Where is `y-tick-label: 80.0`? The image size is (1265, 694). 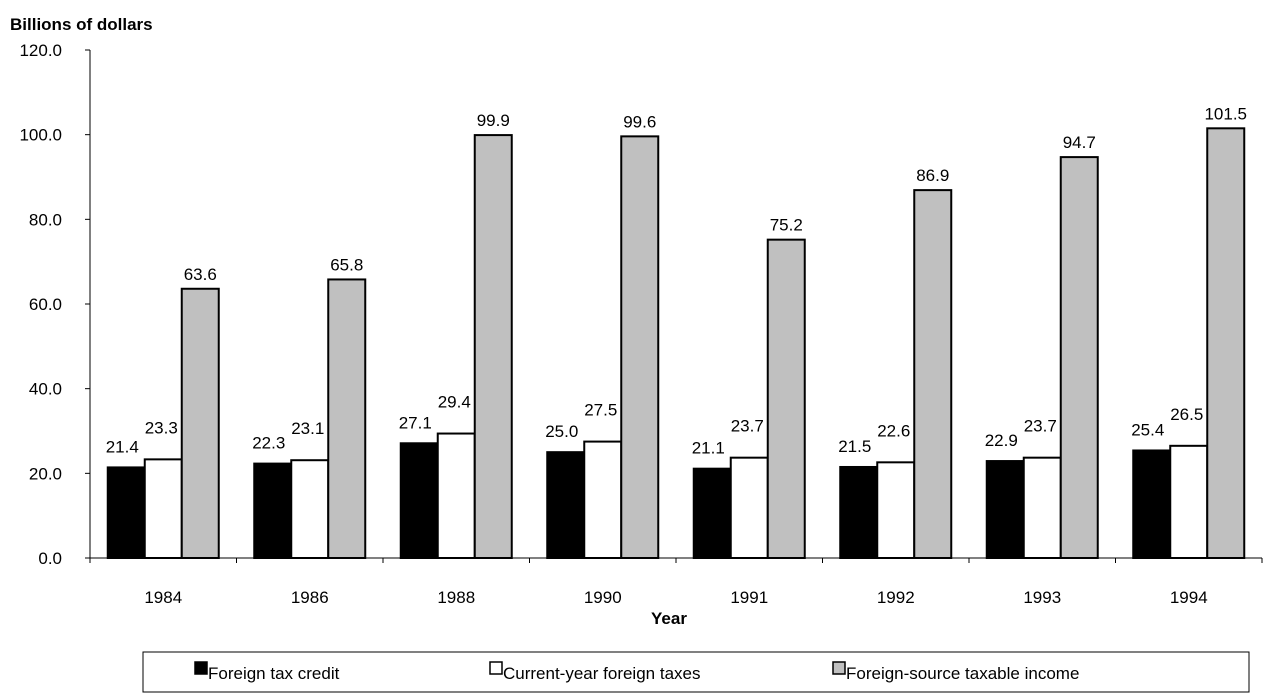 y-tick-label: 80.0 is located at coordinates (45, 219).